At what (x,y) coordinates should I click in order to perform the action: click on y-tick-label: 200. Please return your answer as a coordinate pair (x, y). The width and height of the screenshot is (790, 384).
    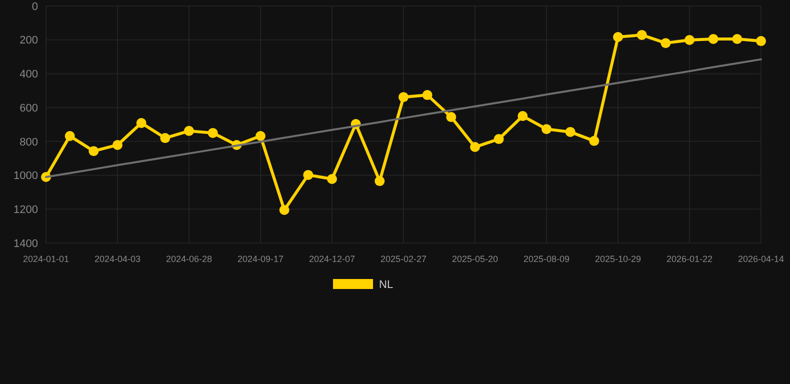
    Looking at the image, I should click on (29, 40).